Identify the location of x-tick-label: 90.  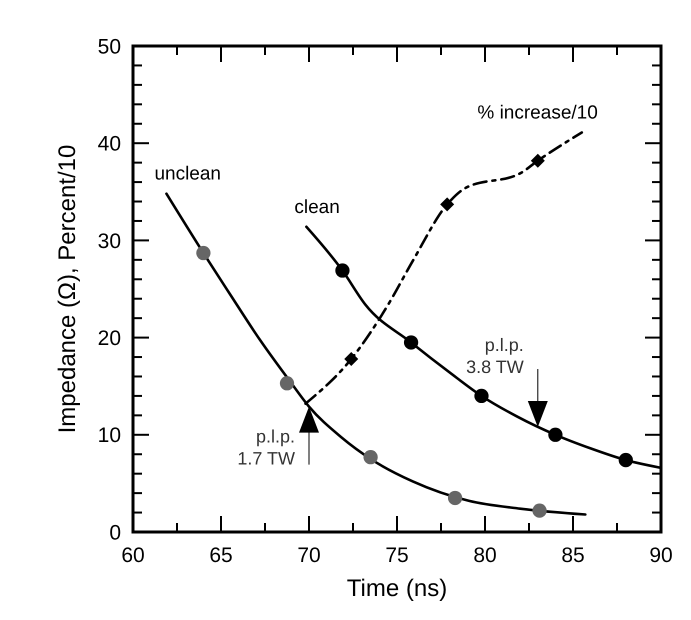
(661, 555).